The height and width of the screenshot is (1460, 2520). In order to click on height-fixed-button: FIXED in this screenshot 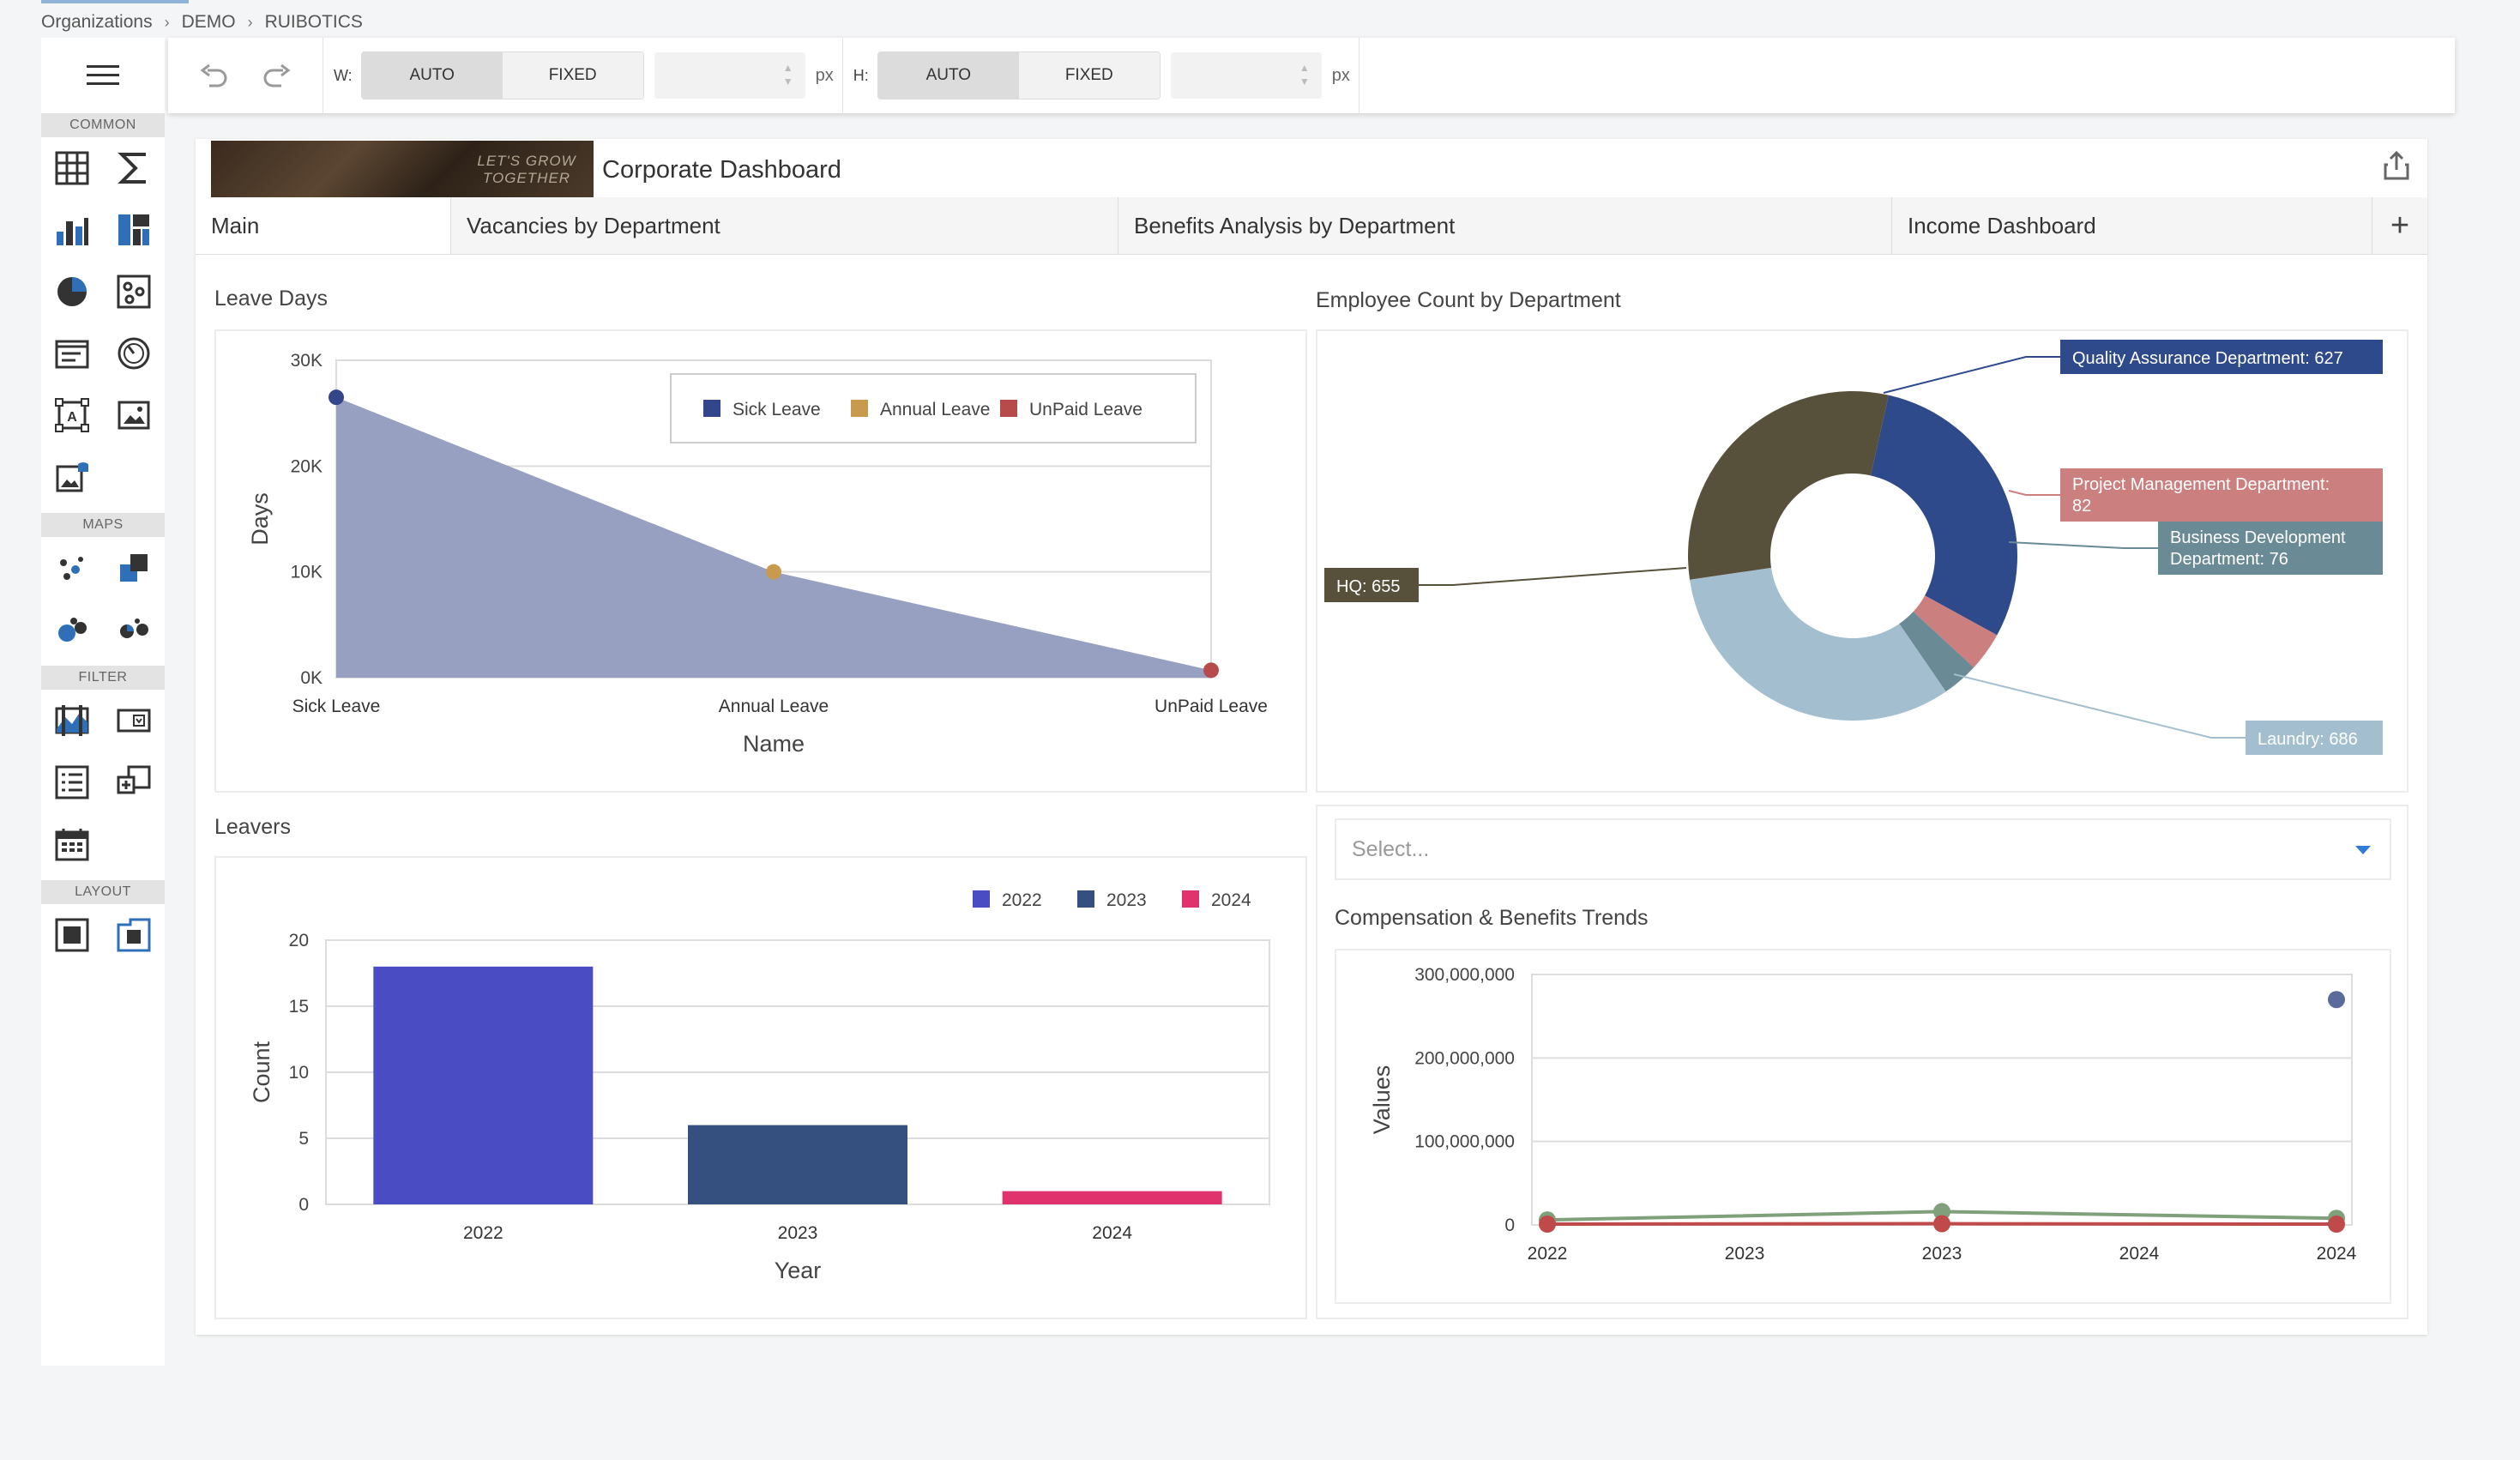, I will do `click(1089, 75)`.